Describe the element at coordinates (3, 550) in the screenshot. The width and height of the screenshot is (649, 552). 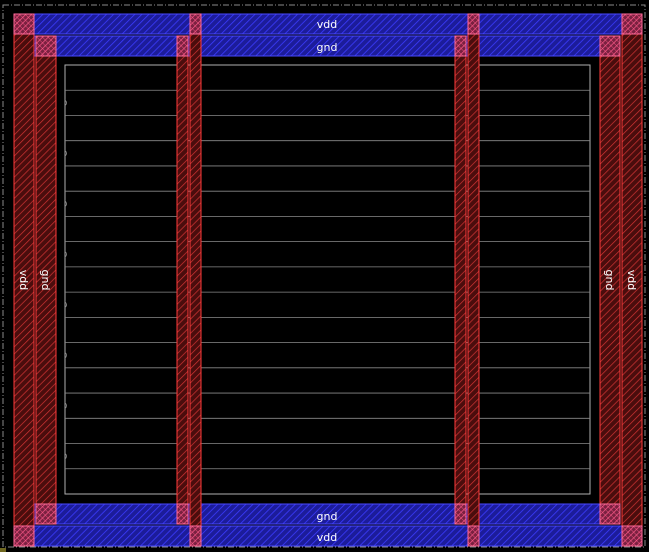
I see `origin-marker-icon` at that location.